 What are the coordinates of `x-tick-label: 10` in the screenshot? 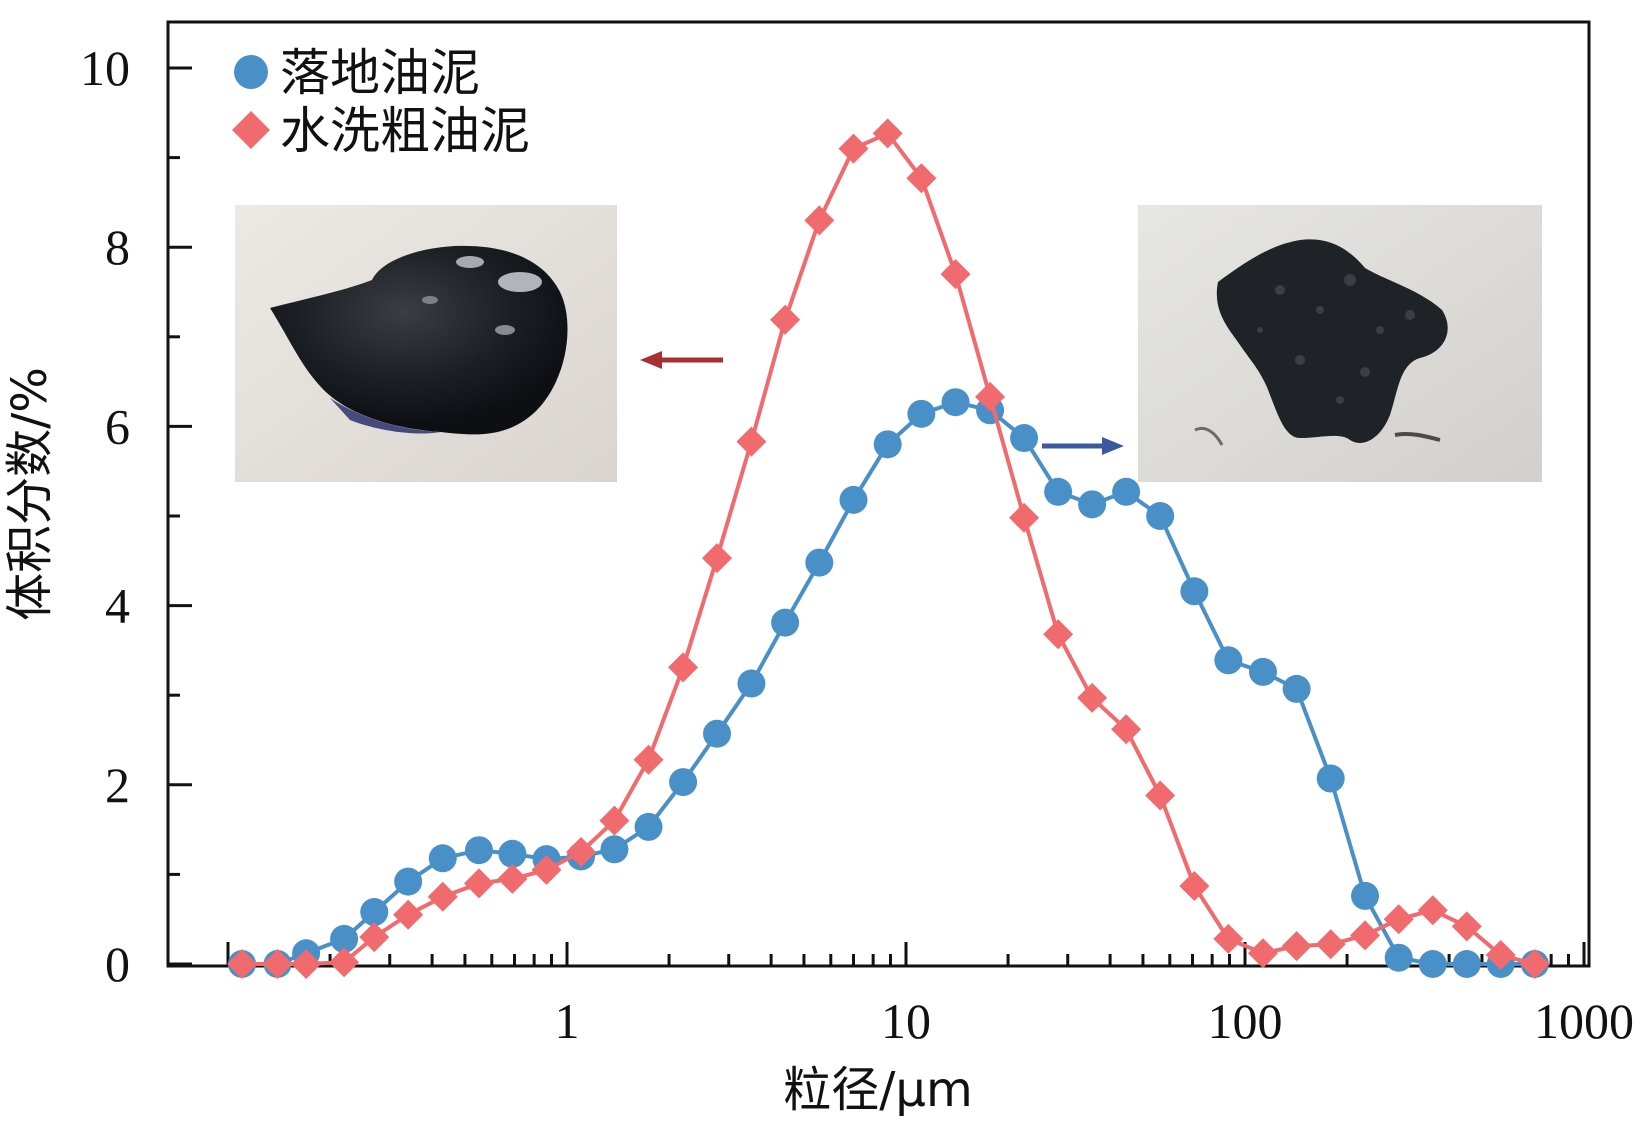 It's located at (906, 1021).